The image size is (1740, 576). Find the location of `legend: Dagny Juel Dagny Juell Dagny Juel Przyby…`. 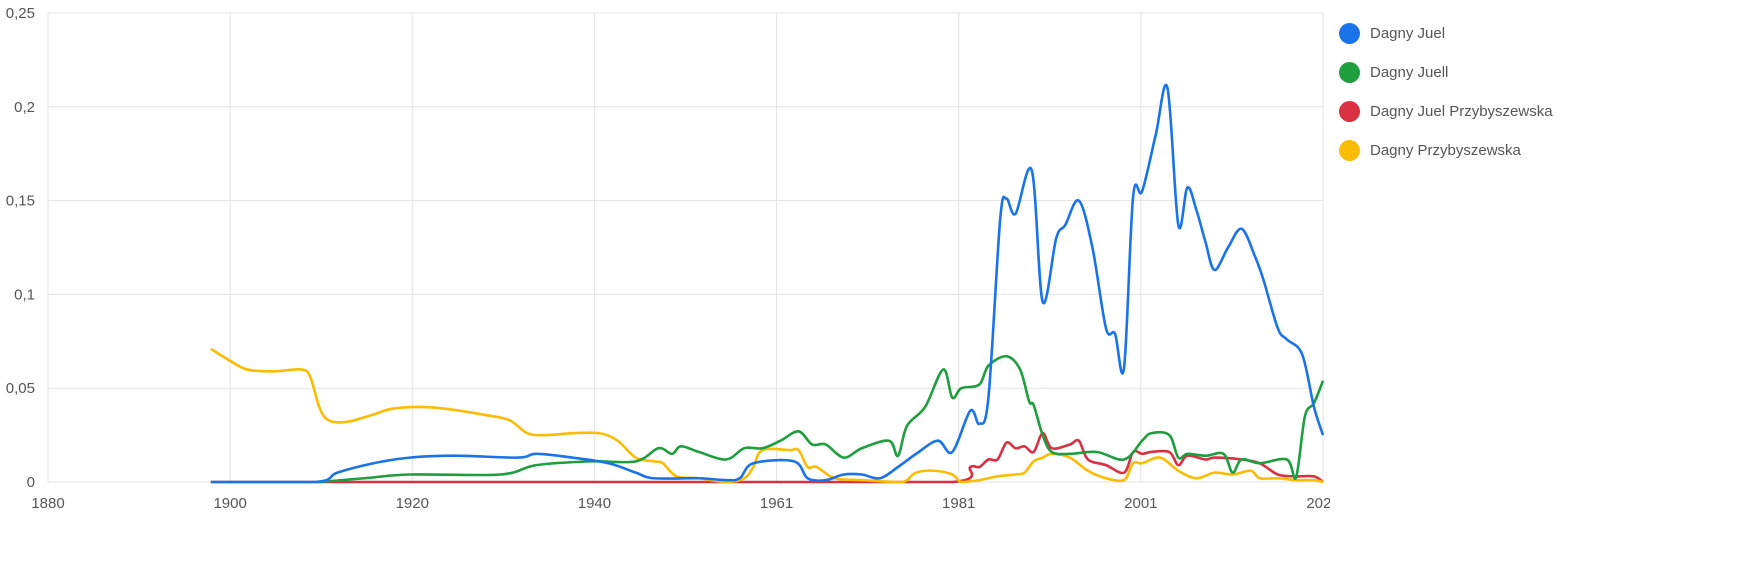

legend: Dagny Juel Dagny Juell Dagny Juel Przyby… is located at coordinates (1446, 92).